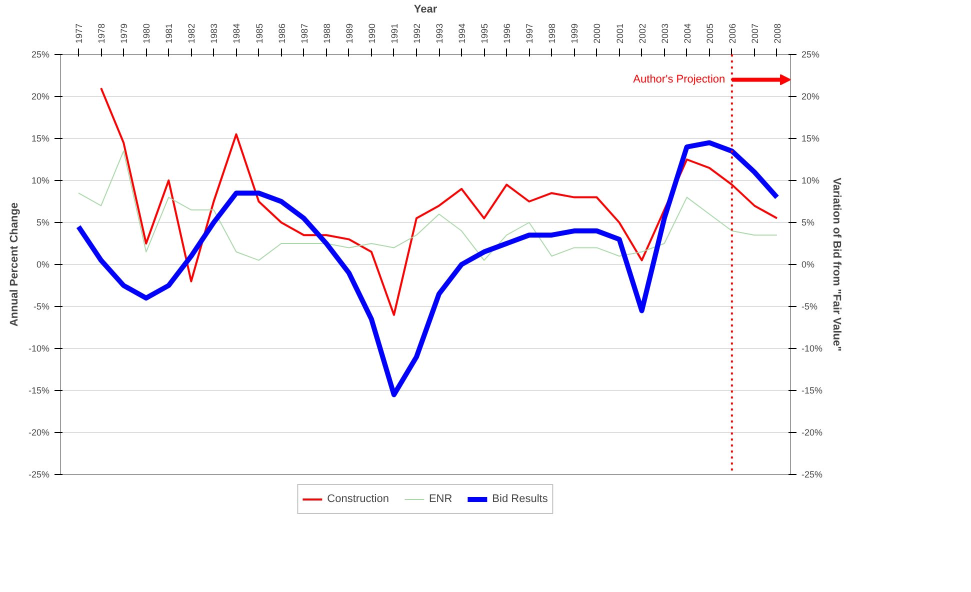 This screenshot has height=592, width=971. Describe the element at coordinates (358, 499) in the screenshot. I see `legend-label: Construction` at that location.